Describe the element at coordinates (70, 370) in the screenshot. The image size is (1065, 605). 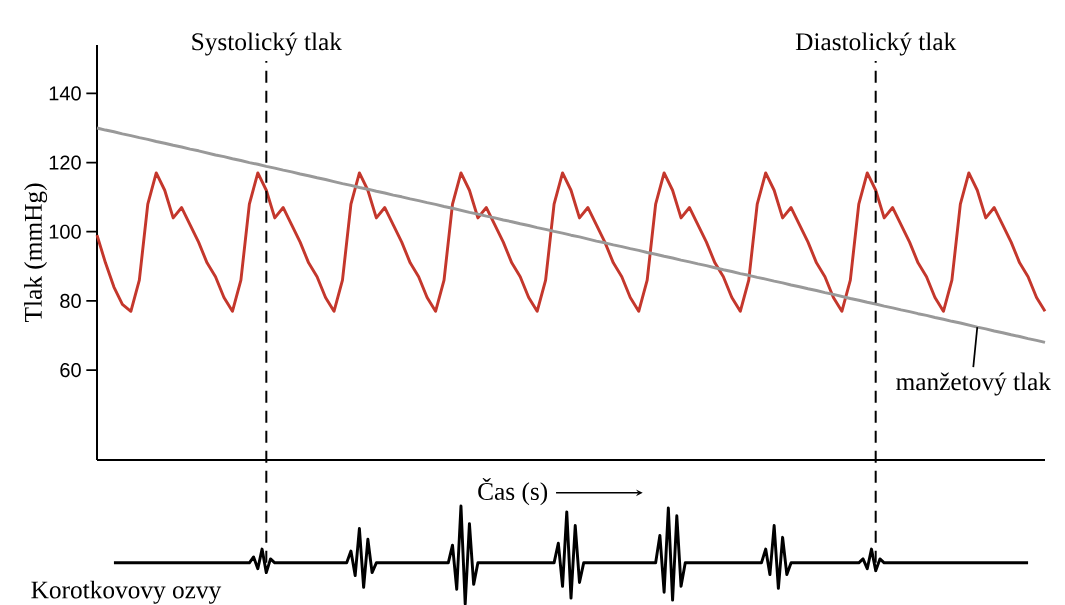
I see `y-tick-label: 60` at that location.